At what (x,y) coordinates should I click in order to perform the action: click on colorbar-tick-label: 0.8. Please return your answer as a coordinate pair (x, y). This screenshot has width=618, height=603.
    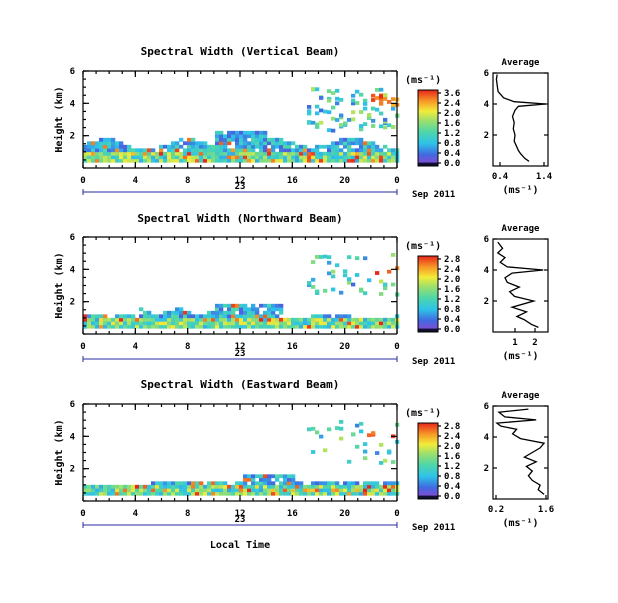
    Looking at the image, I should click on (452, 144).